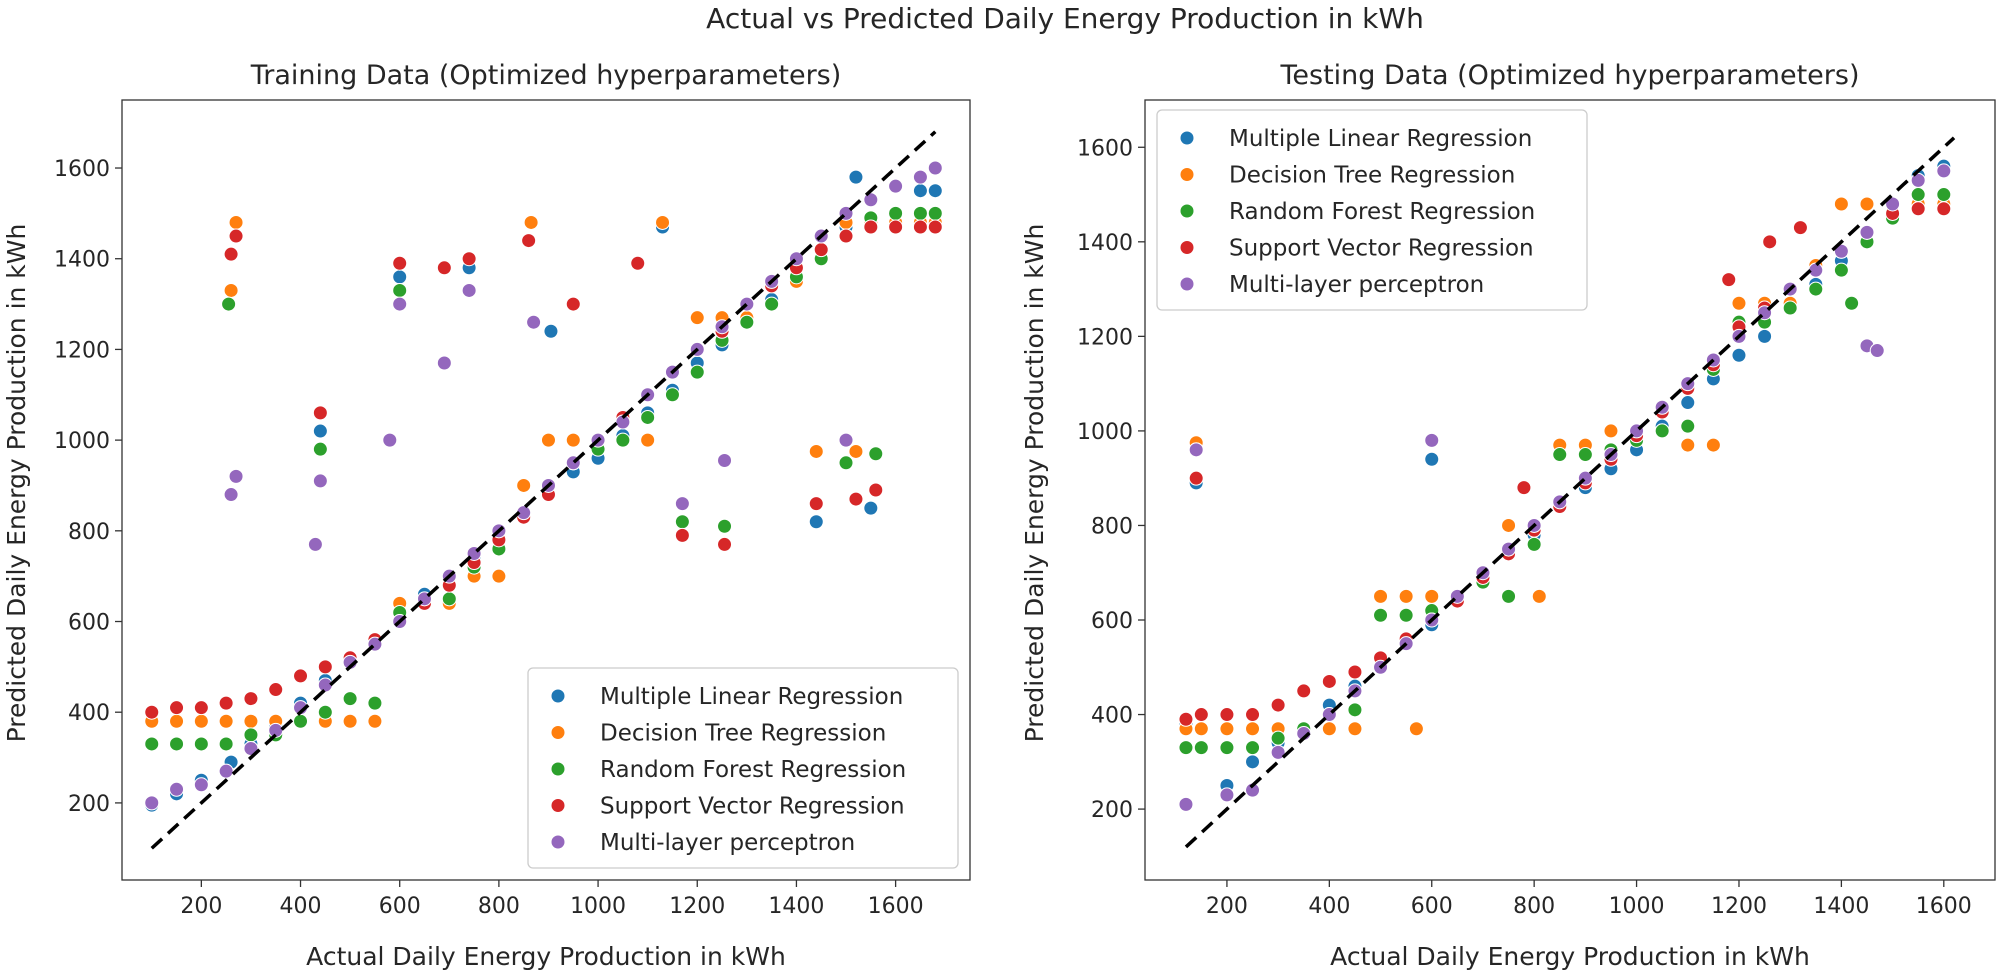  Describe the element at coordinates (546, 956) in the screenshot. I see `training-xlabel: Actual Daily Energy Production in kWh` at that location.